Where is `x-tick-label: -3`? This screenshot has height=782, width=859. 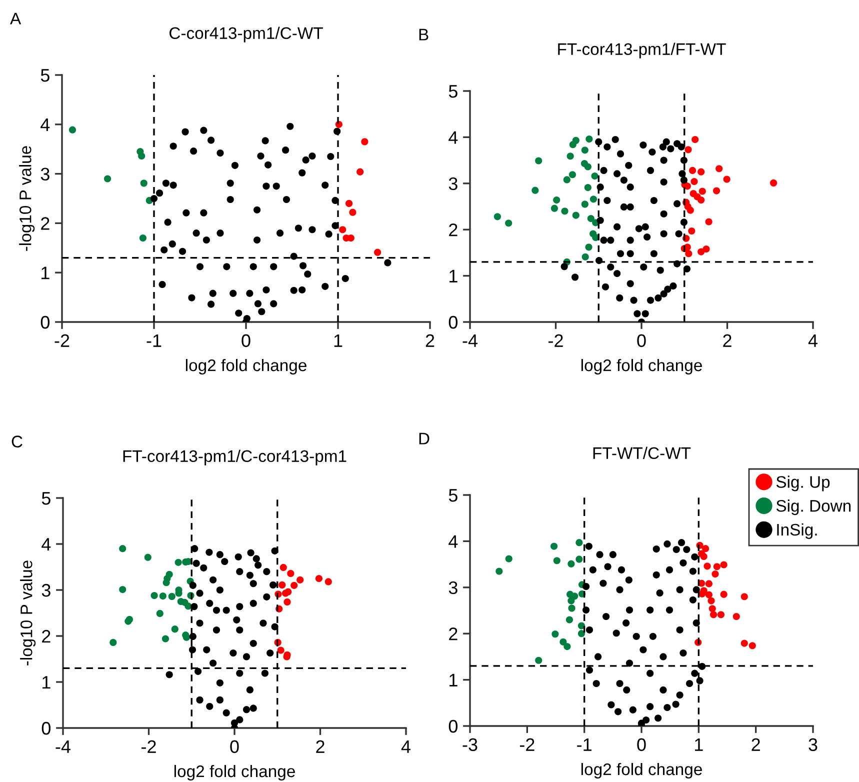 x-tick-label: -3 is located at coordinates (470, 745).